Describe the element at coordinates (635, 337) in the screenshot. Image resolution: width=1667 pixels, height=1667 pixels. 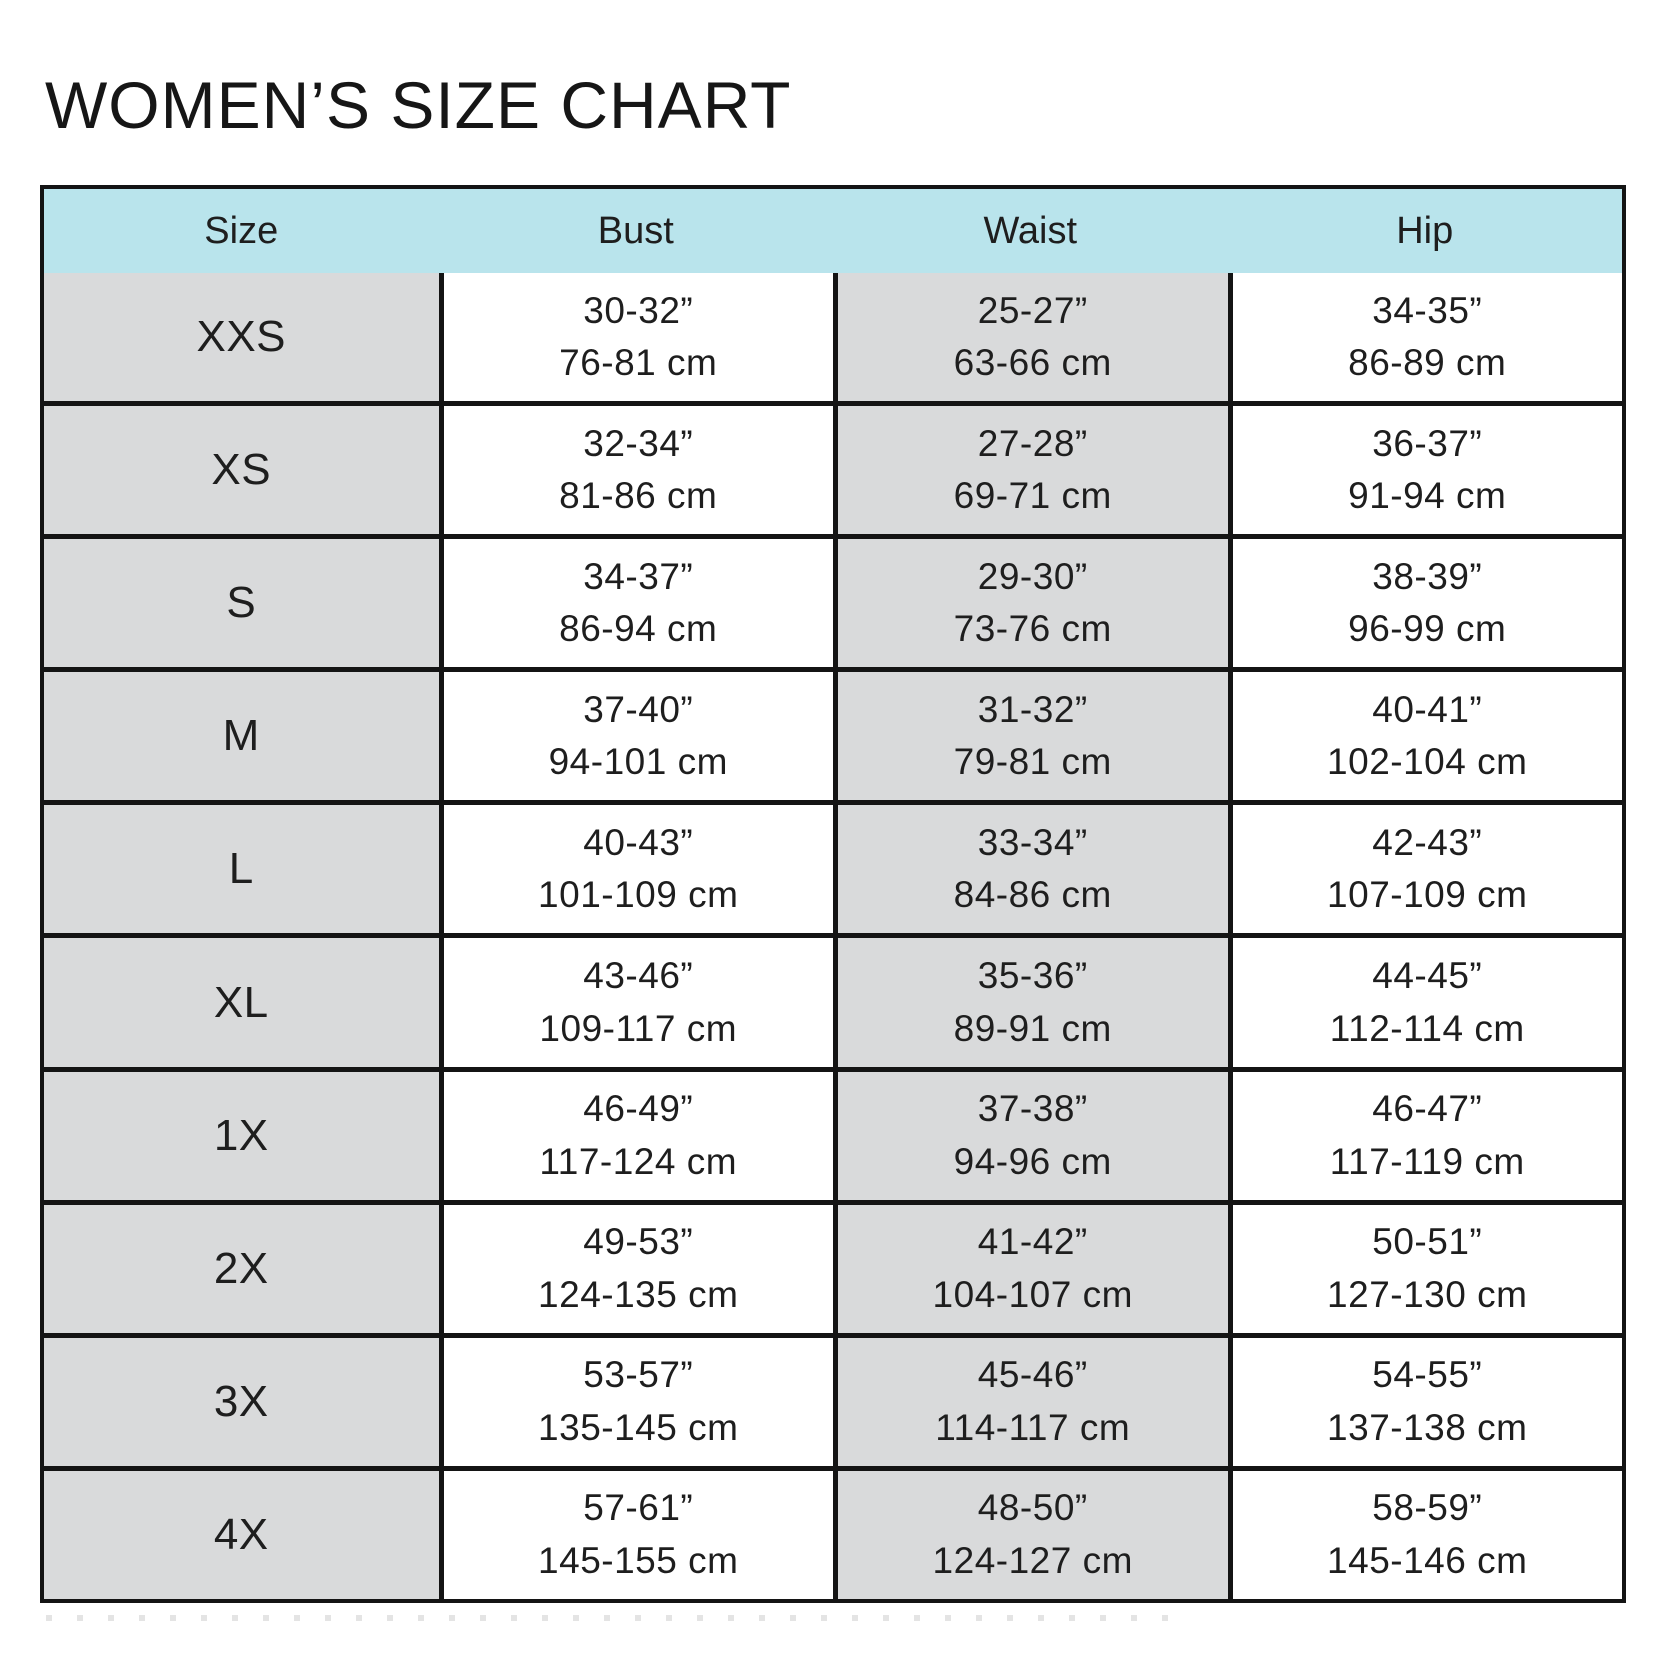
I see `bust-value: 30-32” 76-81 cm` at that location.